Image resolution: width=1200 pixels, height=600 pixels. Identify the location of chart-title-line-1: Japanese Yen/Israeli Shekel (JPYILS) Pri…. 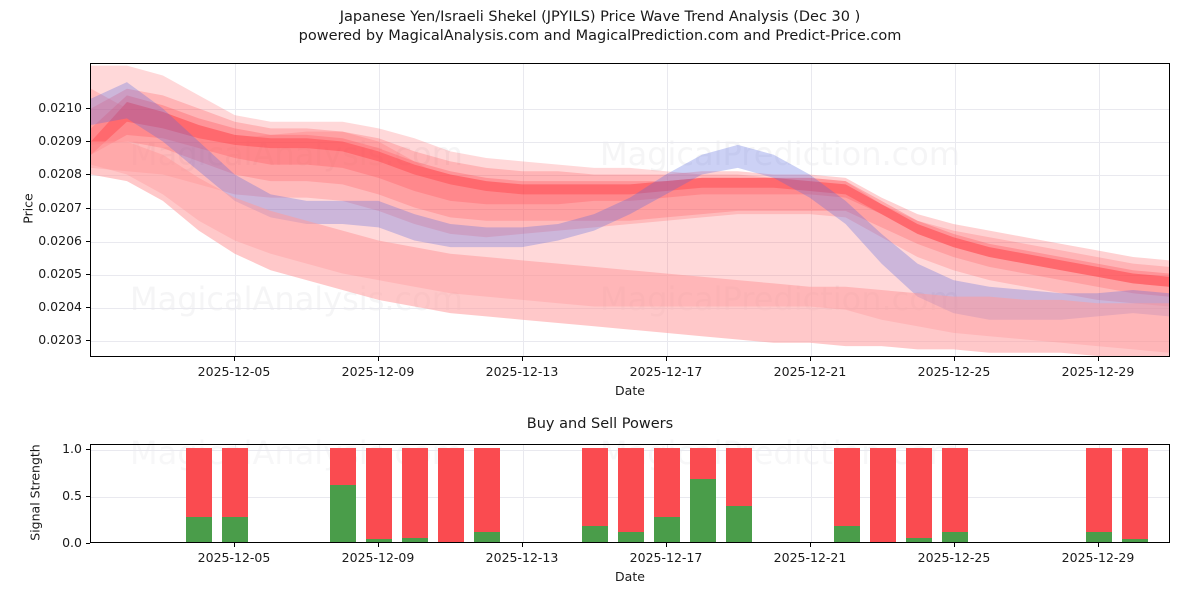
(600, 17).